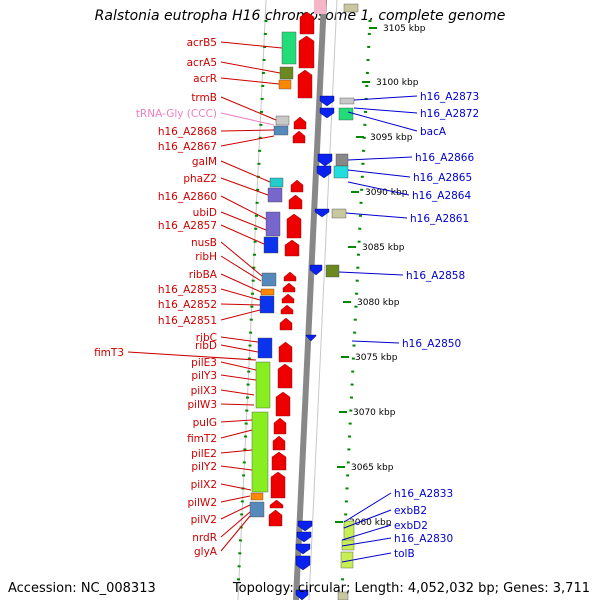 The height and width of the screenshot is (600, 600). I want to click on gene-label-left: fimT2, so click(202, 439).